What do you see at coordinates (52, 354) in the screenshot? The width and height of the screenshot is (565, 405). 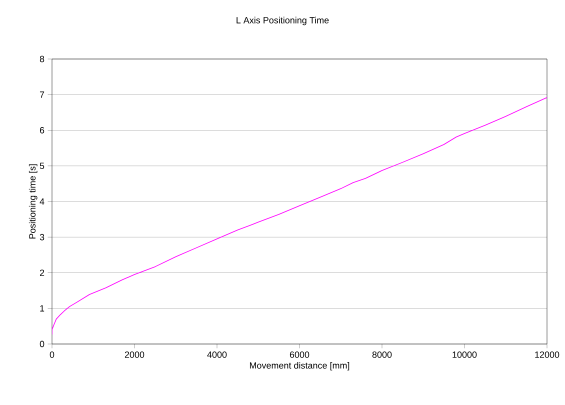 I see `x-tick-label: 0` at bounding box center [52, 354].